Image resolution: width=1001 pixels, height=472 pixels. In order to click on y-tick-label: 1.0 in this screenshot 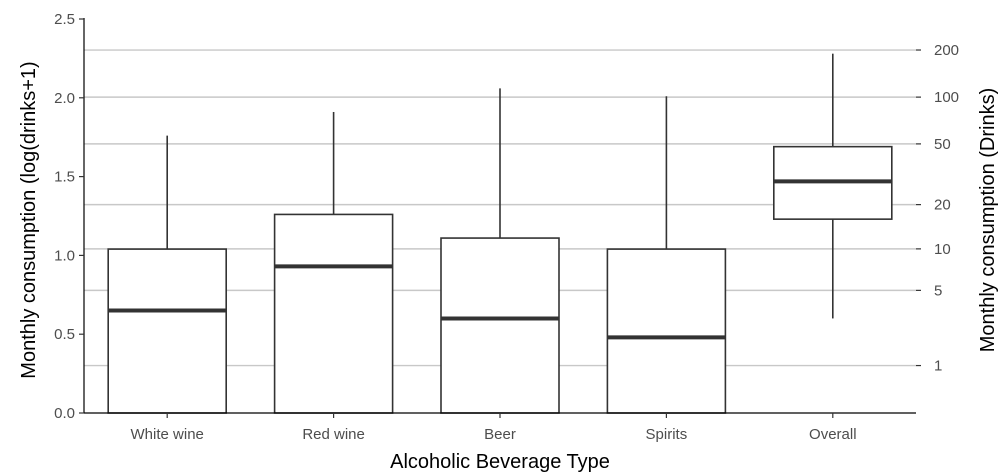, I will do `click(64, 255)`.